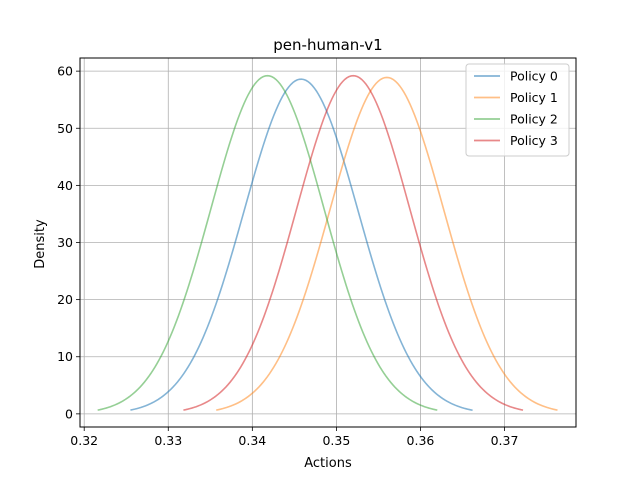  Describe the element at coordinates (421, 440) in the screenshot. I see `x-tick-label: 0.36` at that location.